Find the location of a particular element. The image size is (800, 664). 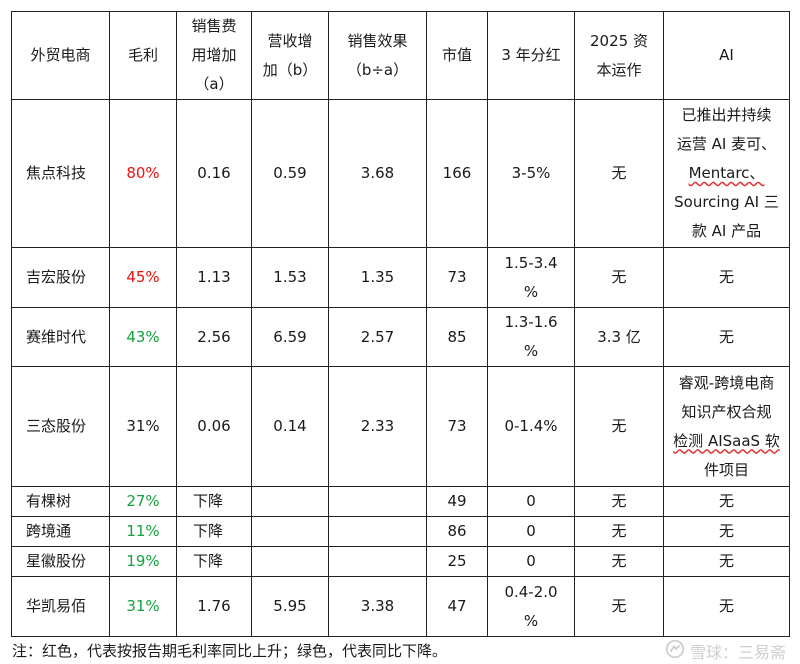

table-row: 跨境通 11% 下降 86 0 无 无 is located at coordinates (400, 531).